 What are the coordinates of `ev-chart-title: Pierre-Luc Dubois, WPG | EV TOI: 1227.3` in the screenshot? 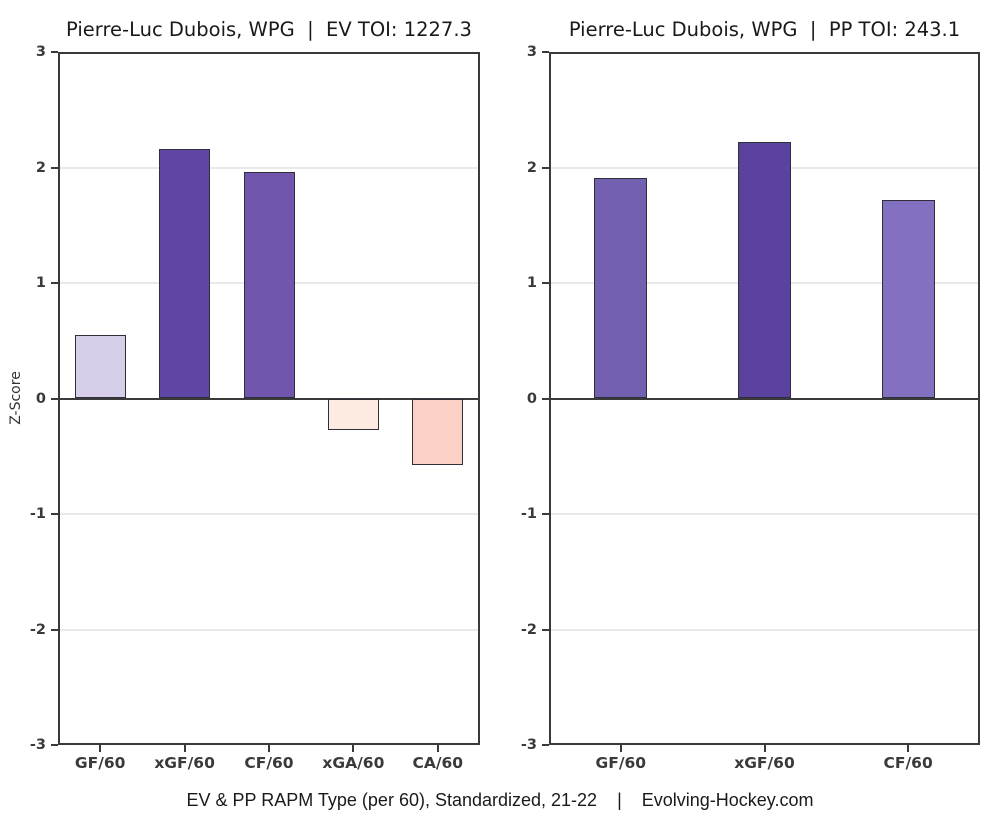 It's located at (269, 29).